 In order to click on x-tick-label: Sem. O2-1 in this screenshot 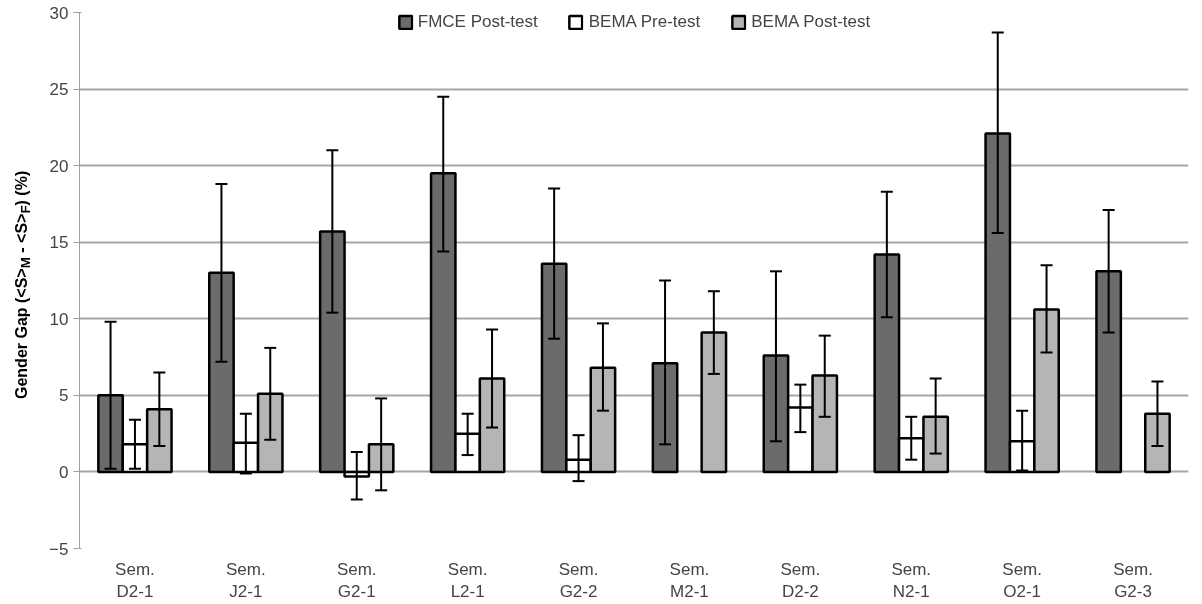, I will do `click(1022, 580)`.